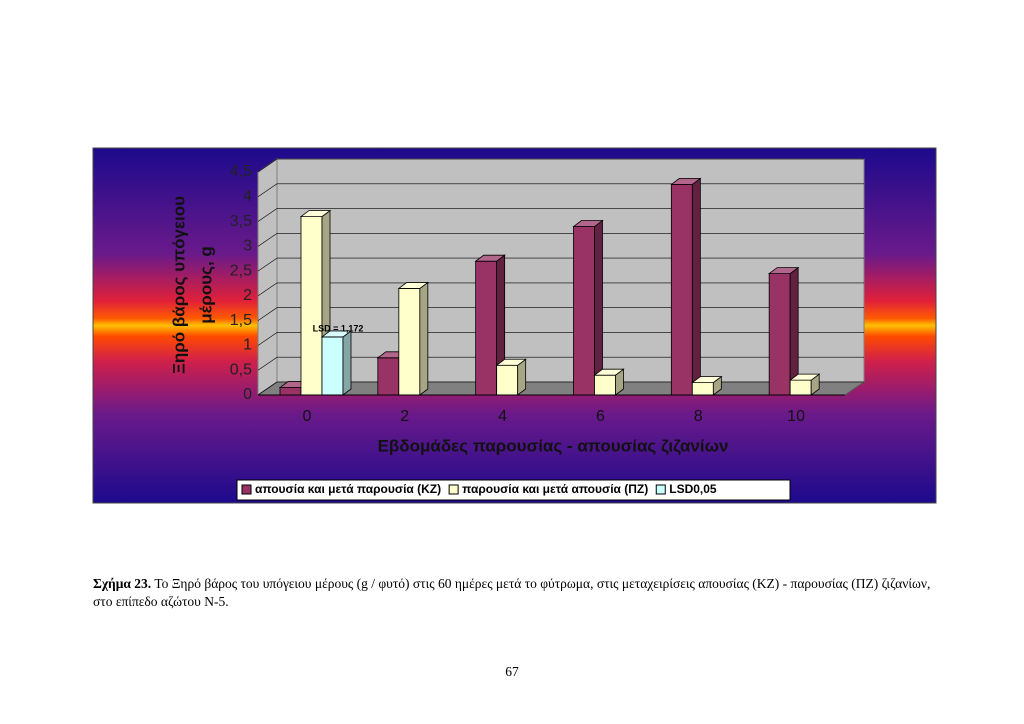 Image resolution: width=1024 pixels, height=724 pixels. What do you see at coordinates (502, 416) in the screenshot?
I see `x-tick-label: 4` at bounding box center [502, 416].